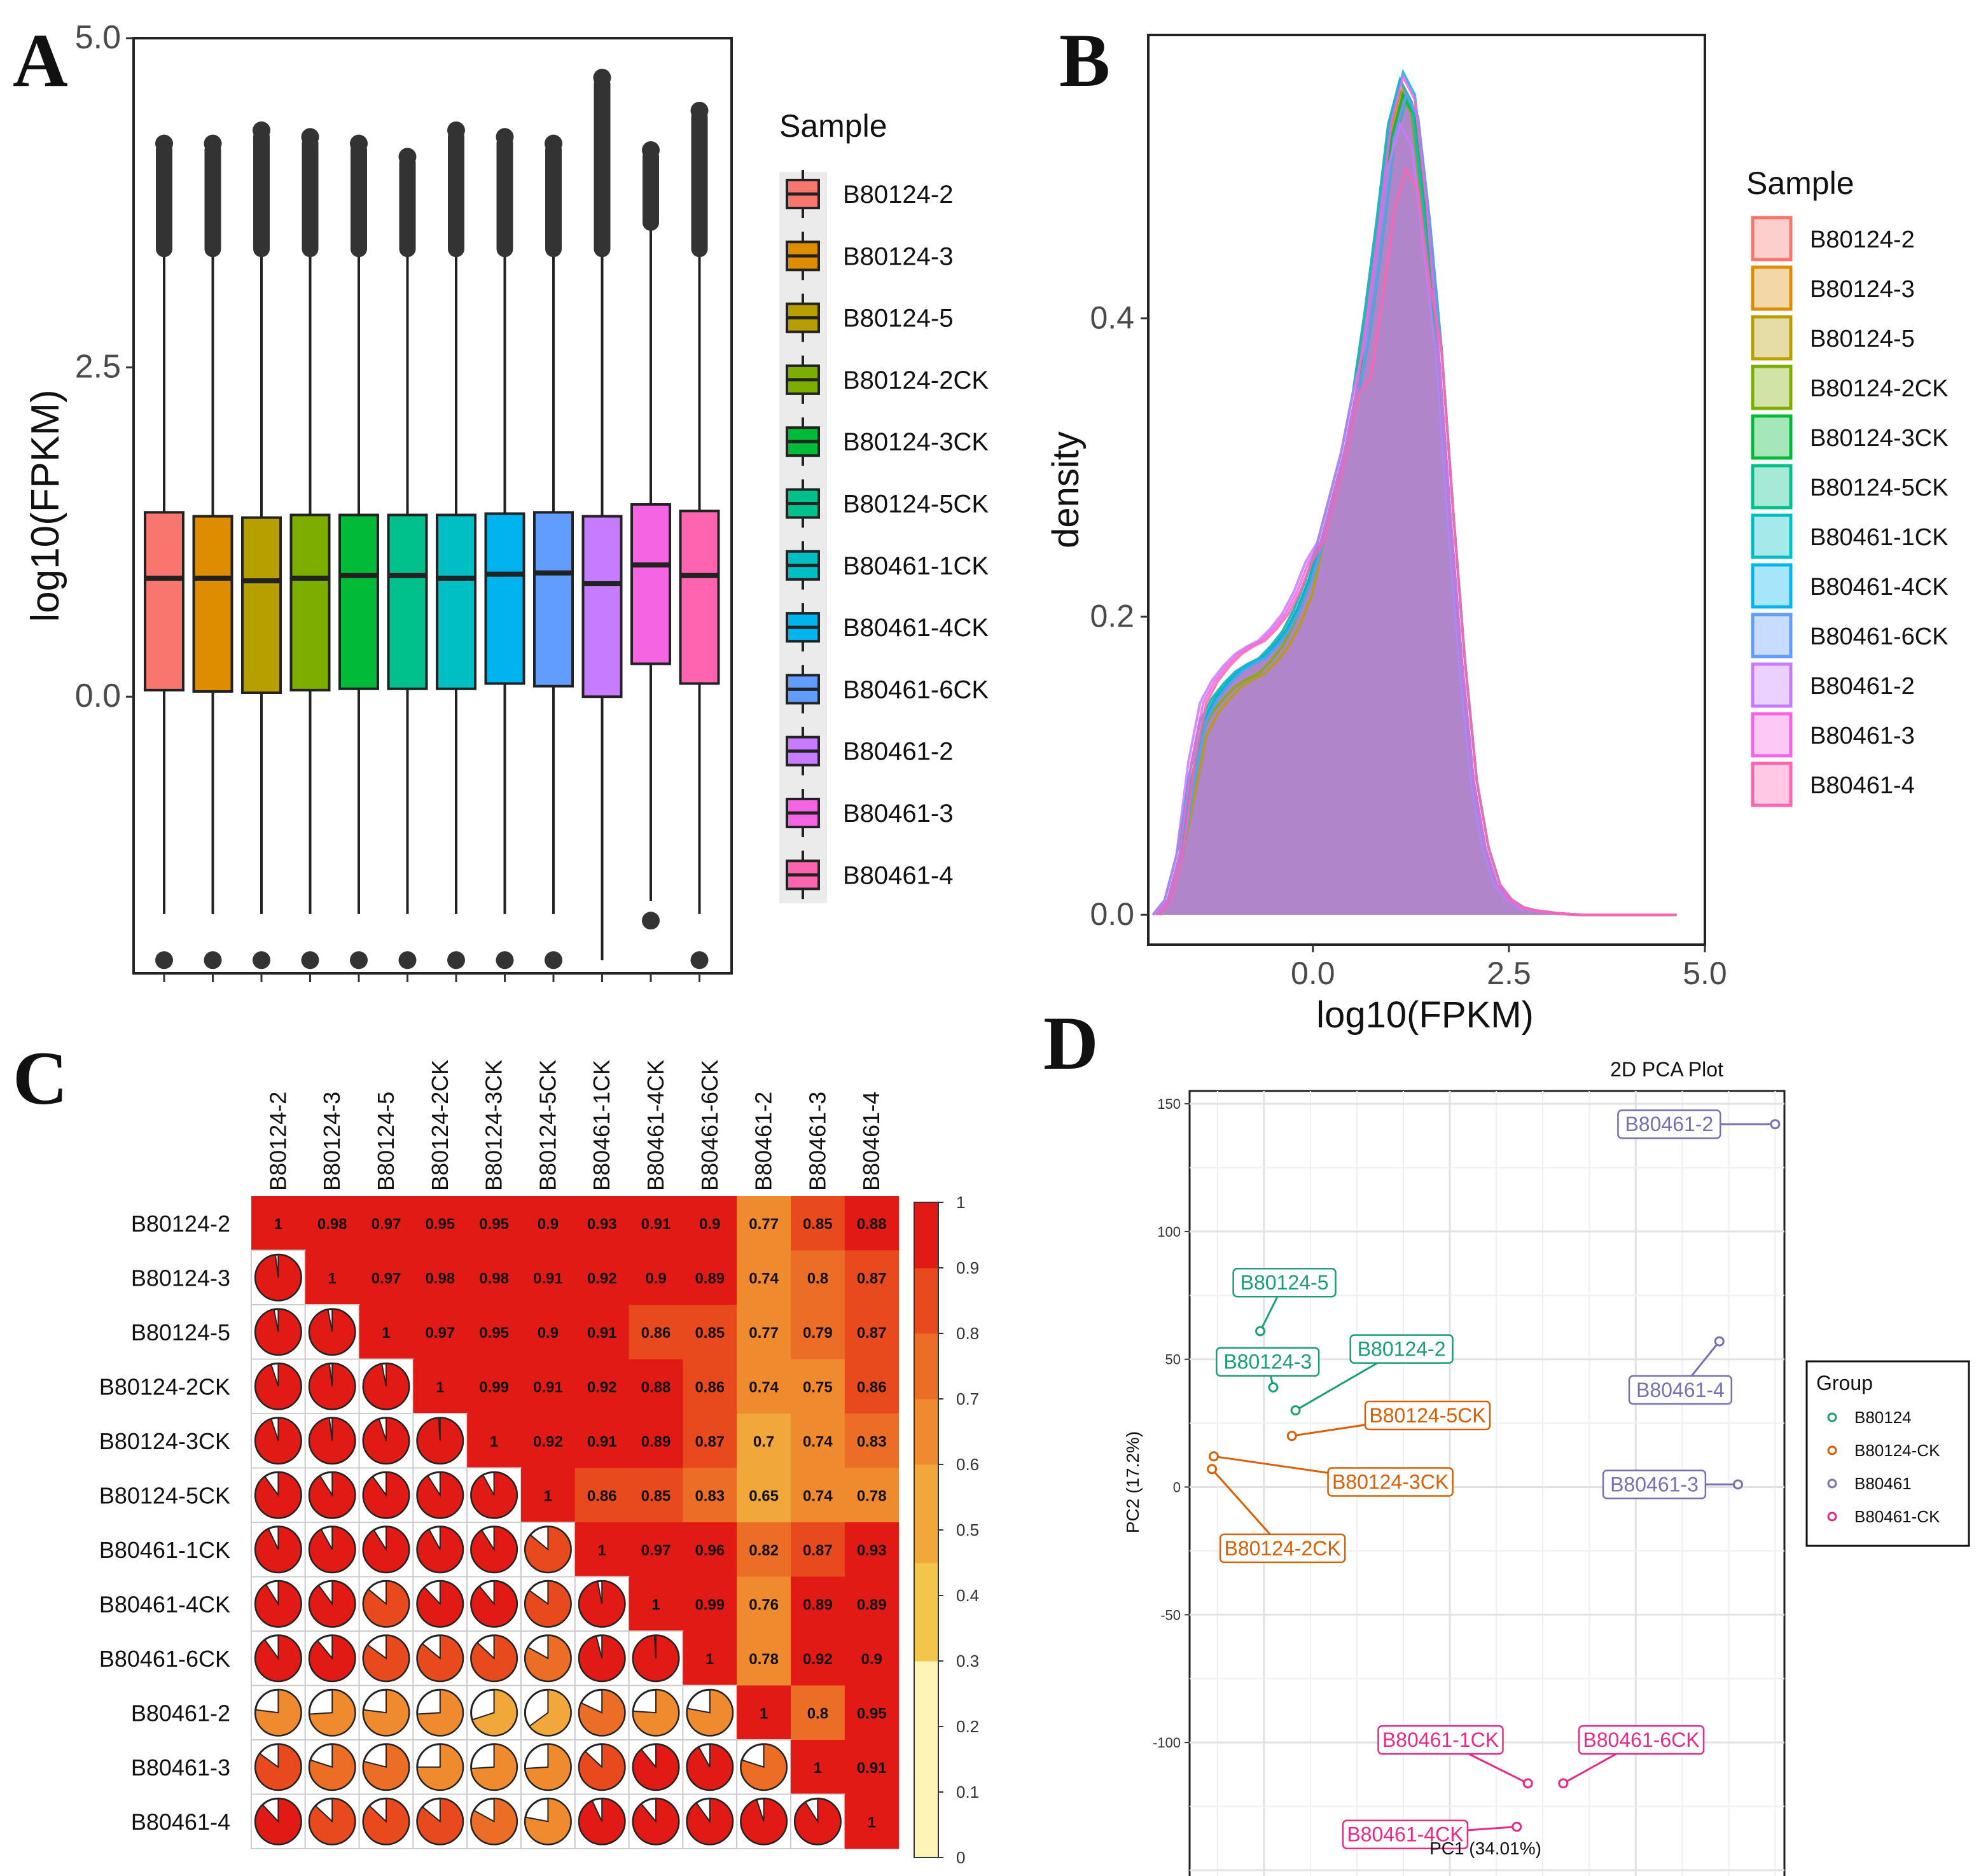 The width and height of the screenshot is (1988, 1876). I want to click on row-label-B80461-2: B80461-2, so click(180, 1713).